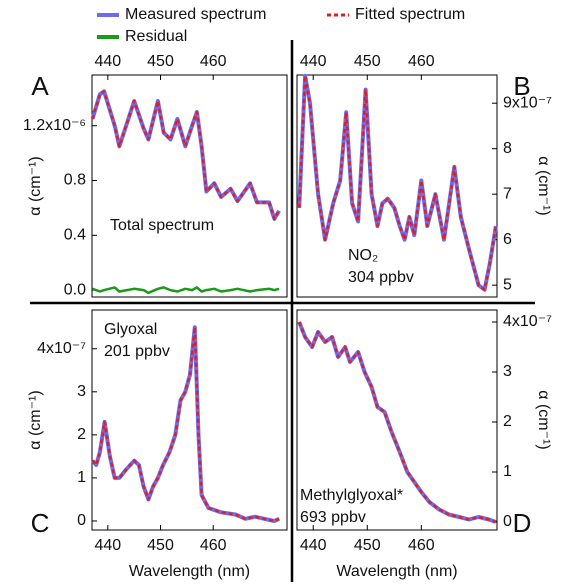  I want to click on y-tick-label: 6, so click(507, 239).